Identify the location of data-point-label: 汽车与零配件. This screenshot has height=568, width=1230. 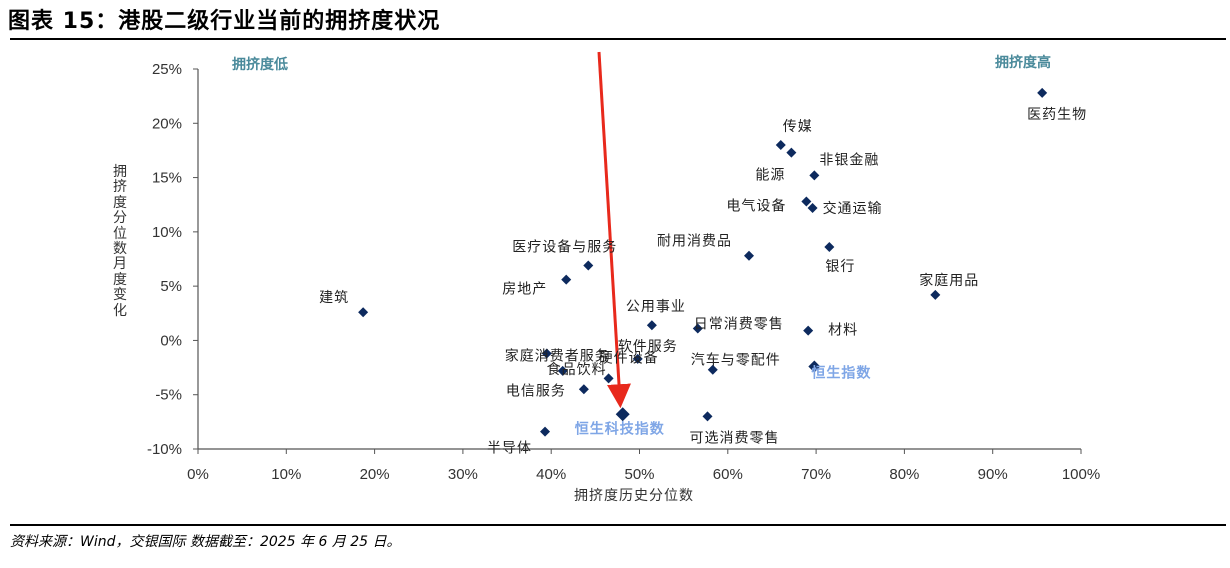
(736, 360).